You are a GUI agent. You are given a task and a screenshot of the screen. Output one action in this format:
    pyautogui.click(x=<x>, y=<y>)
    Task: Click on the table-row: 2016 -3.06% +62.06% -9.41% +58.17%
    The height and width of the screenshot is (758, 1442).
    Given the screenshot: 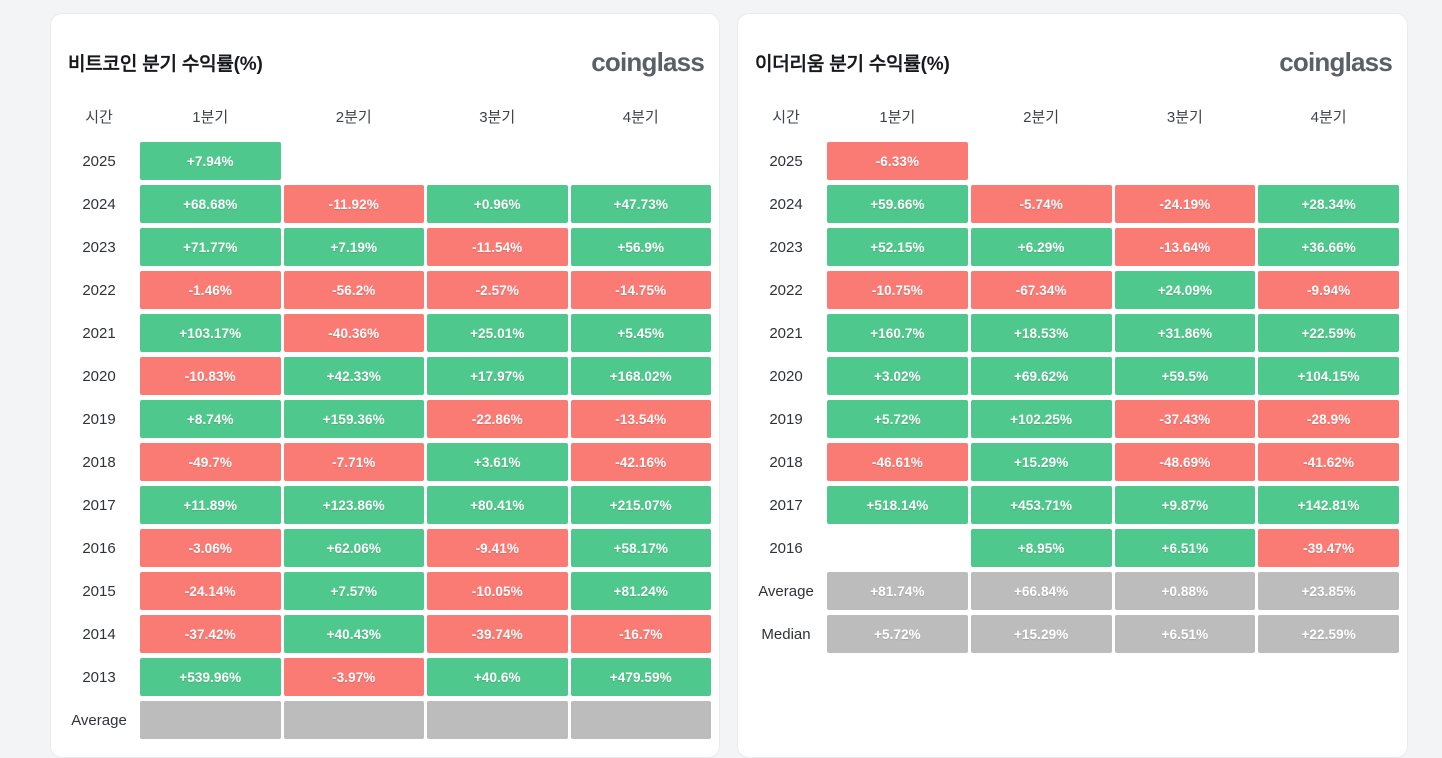 What is the action you would take?
    pyautogui.click(x=386, y=548)
    